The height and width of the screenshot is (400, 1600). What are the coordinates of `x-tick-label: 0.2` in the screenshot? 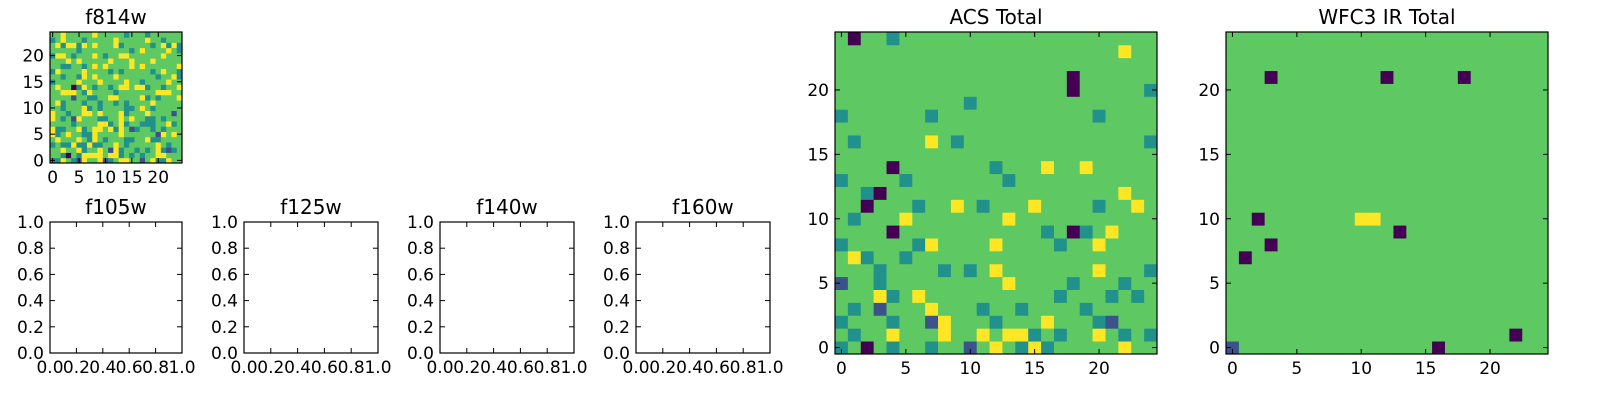 It's located at (662, 368).